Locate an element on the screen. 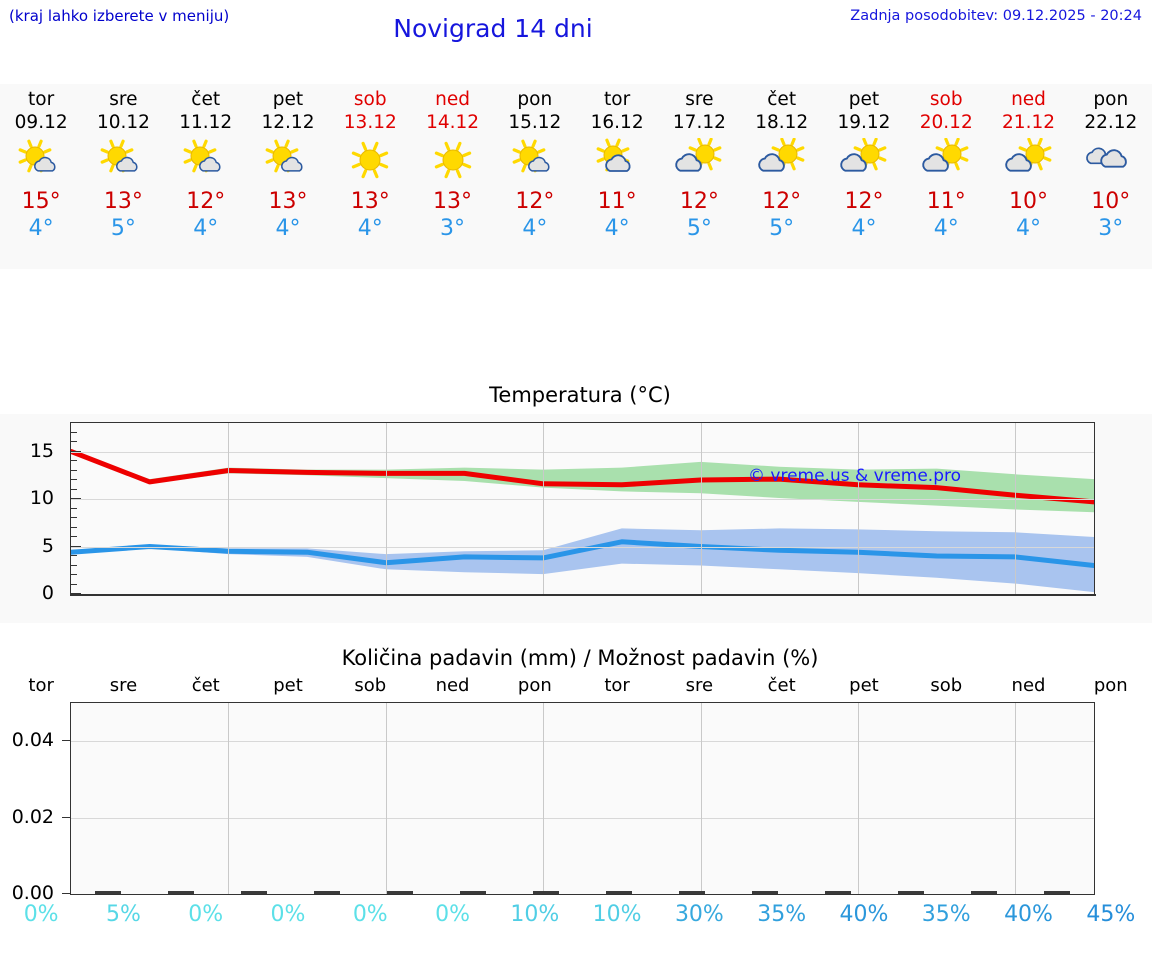 This screenshot has height=975, width=1152. forecast-day-column: tor 16.12 11° 4° is located at coordinates (617, 176).